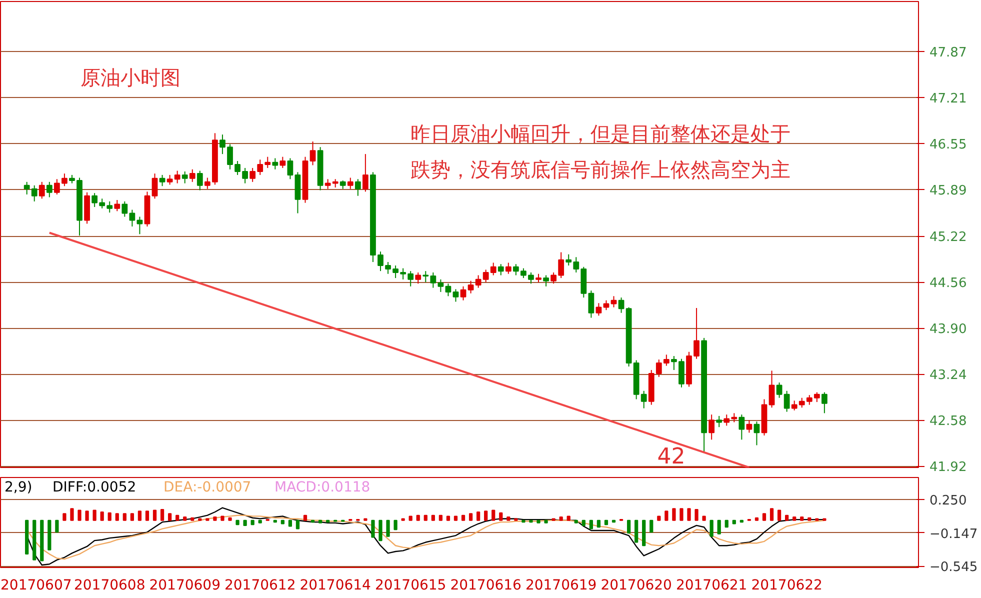  What do you see at coordinates (786, 586) in the screenshot?
I see `x-tick-label: 20170622` at bounding box center [786, 586].